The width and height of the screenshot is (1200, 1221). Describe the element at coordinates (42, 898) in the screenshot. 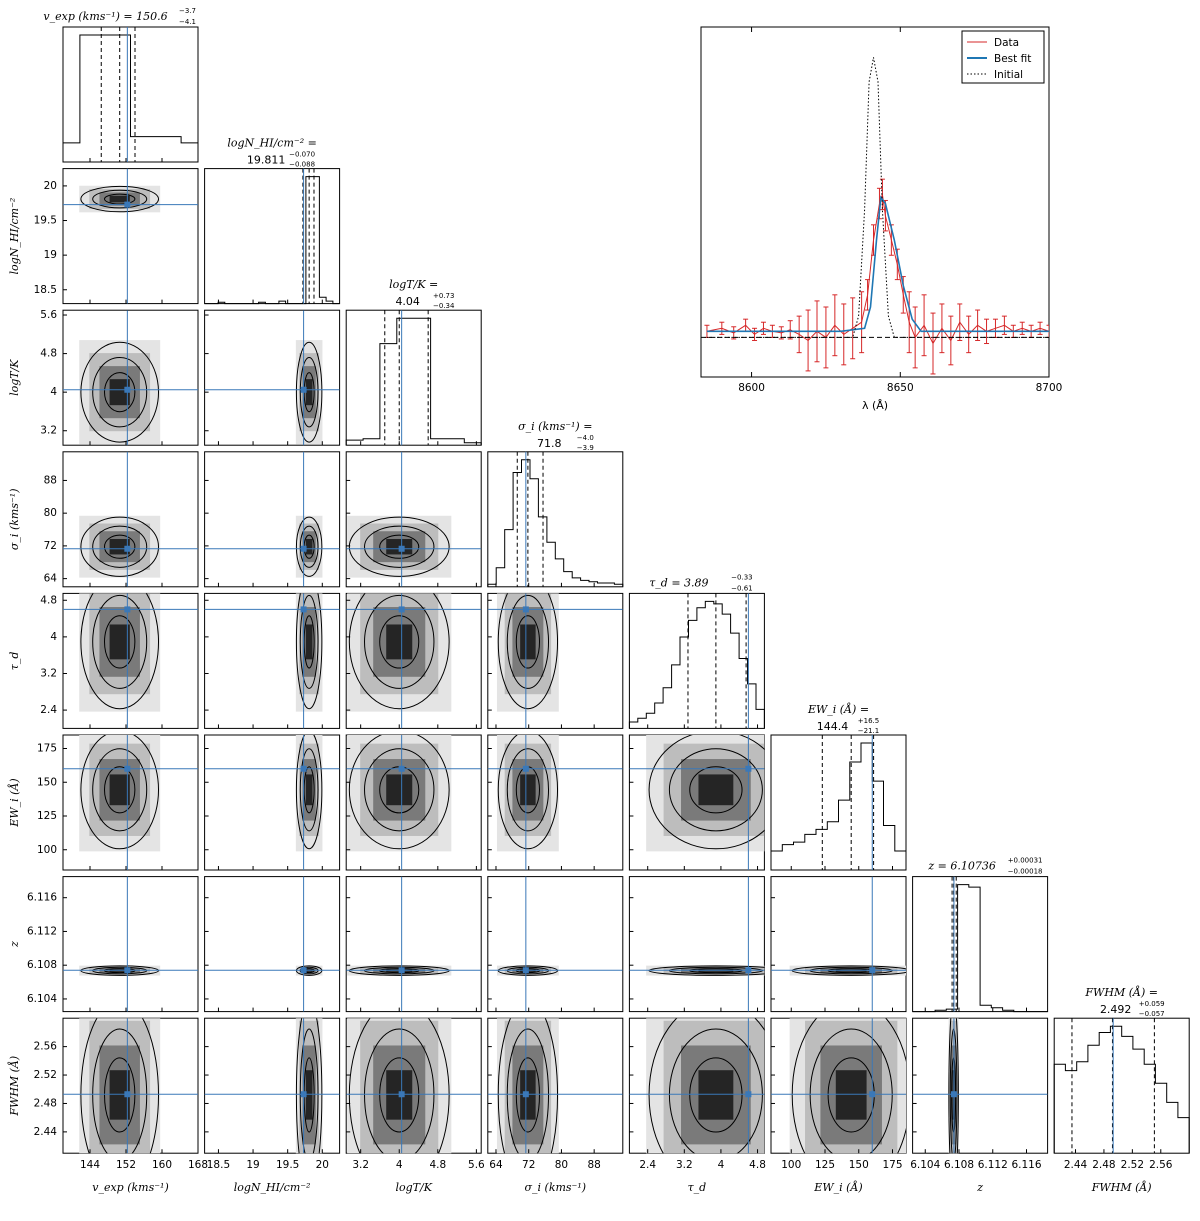

I see `y-tick-label: 6.116` at that location.